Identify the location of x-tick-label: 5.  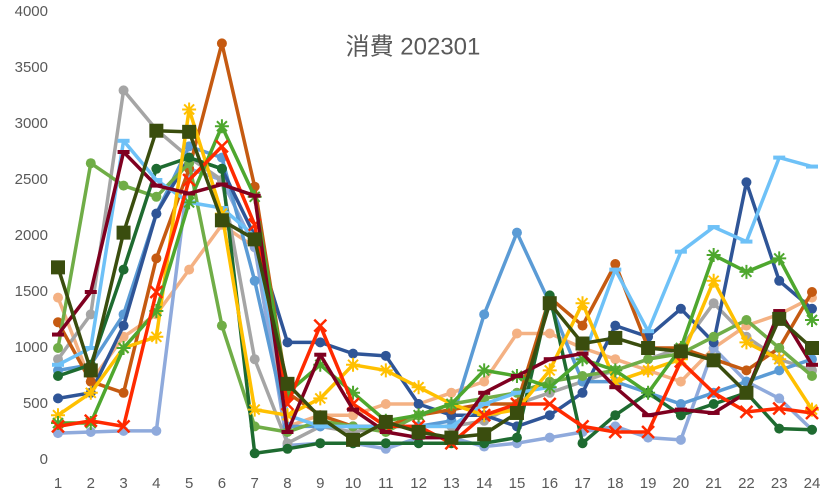
(189, 483).